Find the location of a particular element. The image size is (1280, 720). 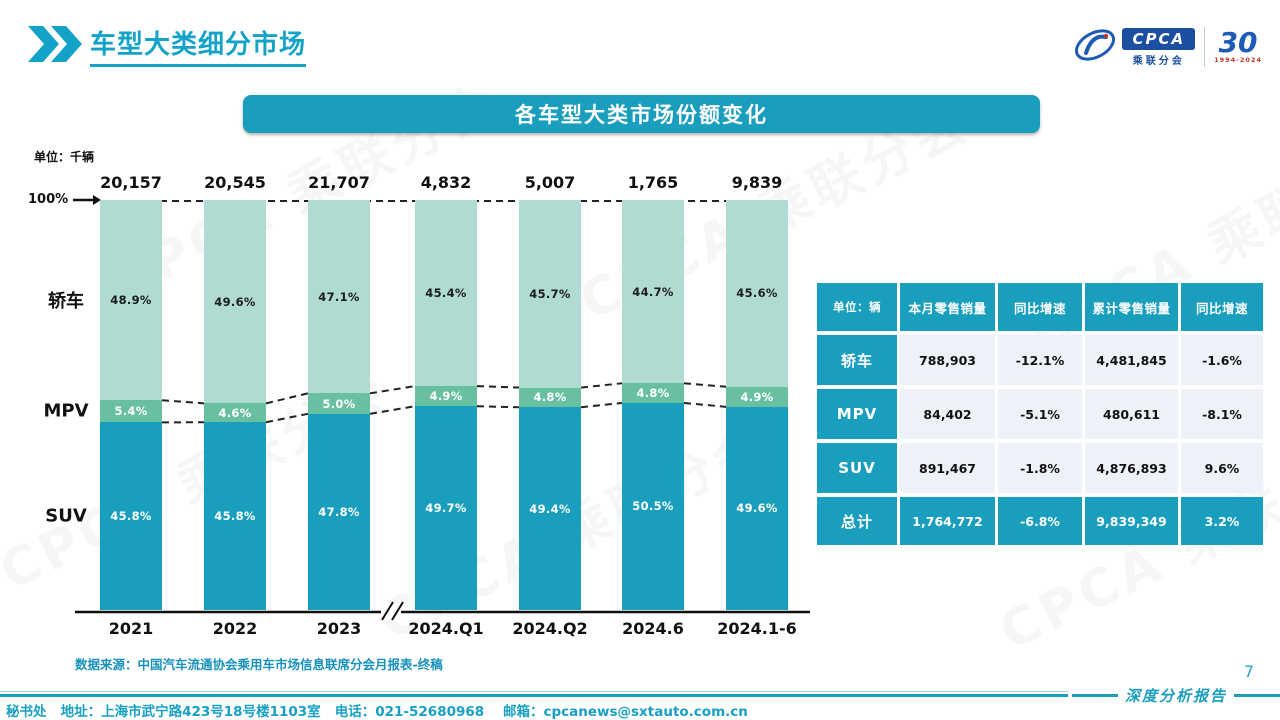

cell-轿车-3: -1.6% is located at coordinates (1222, 360).